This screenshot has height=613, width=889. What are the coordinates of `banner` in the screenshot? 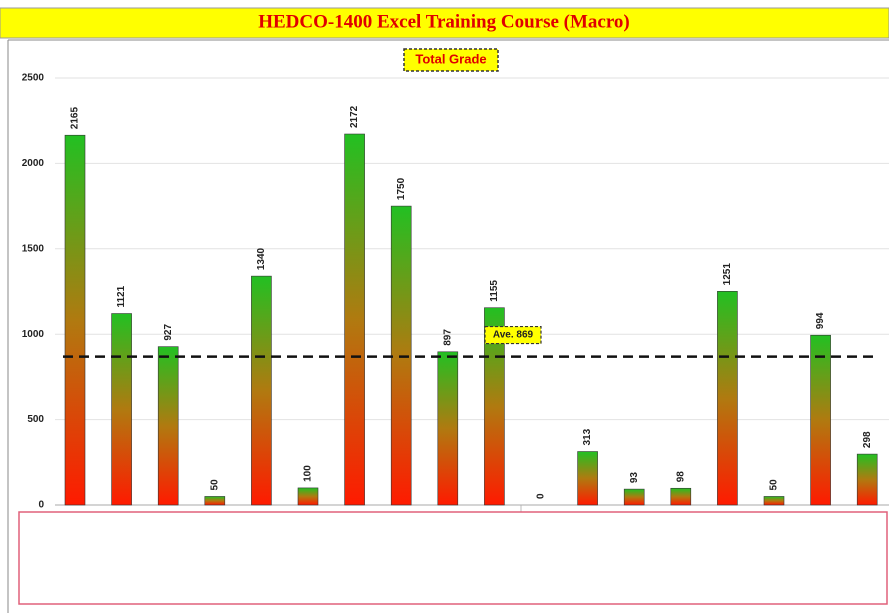 It's located at (444, 23).